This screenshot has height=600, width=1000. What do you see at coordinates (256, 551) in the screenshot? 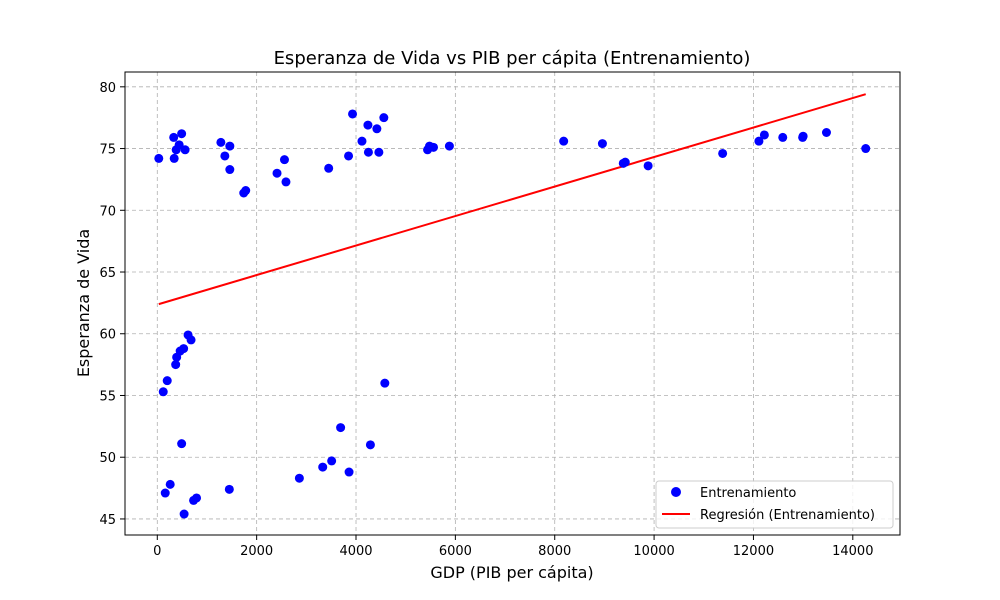
I see `x-tick-label: 2000` at bounding box center [256, 551].